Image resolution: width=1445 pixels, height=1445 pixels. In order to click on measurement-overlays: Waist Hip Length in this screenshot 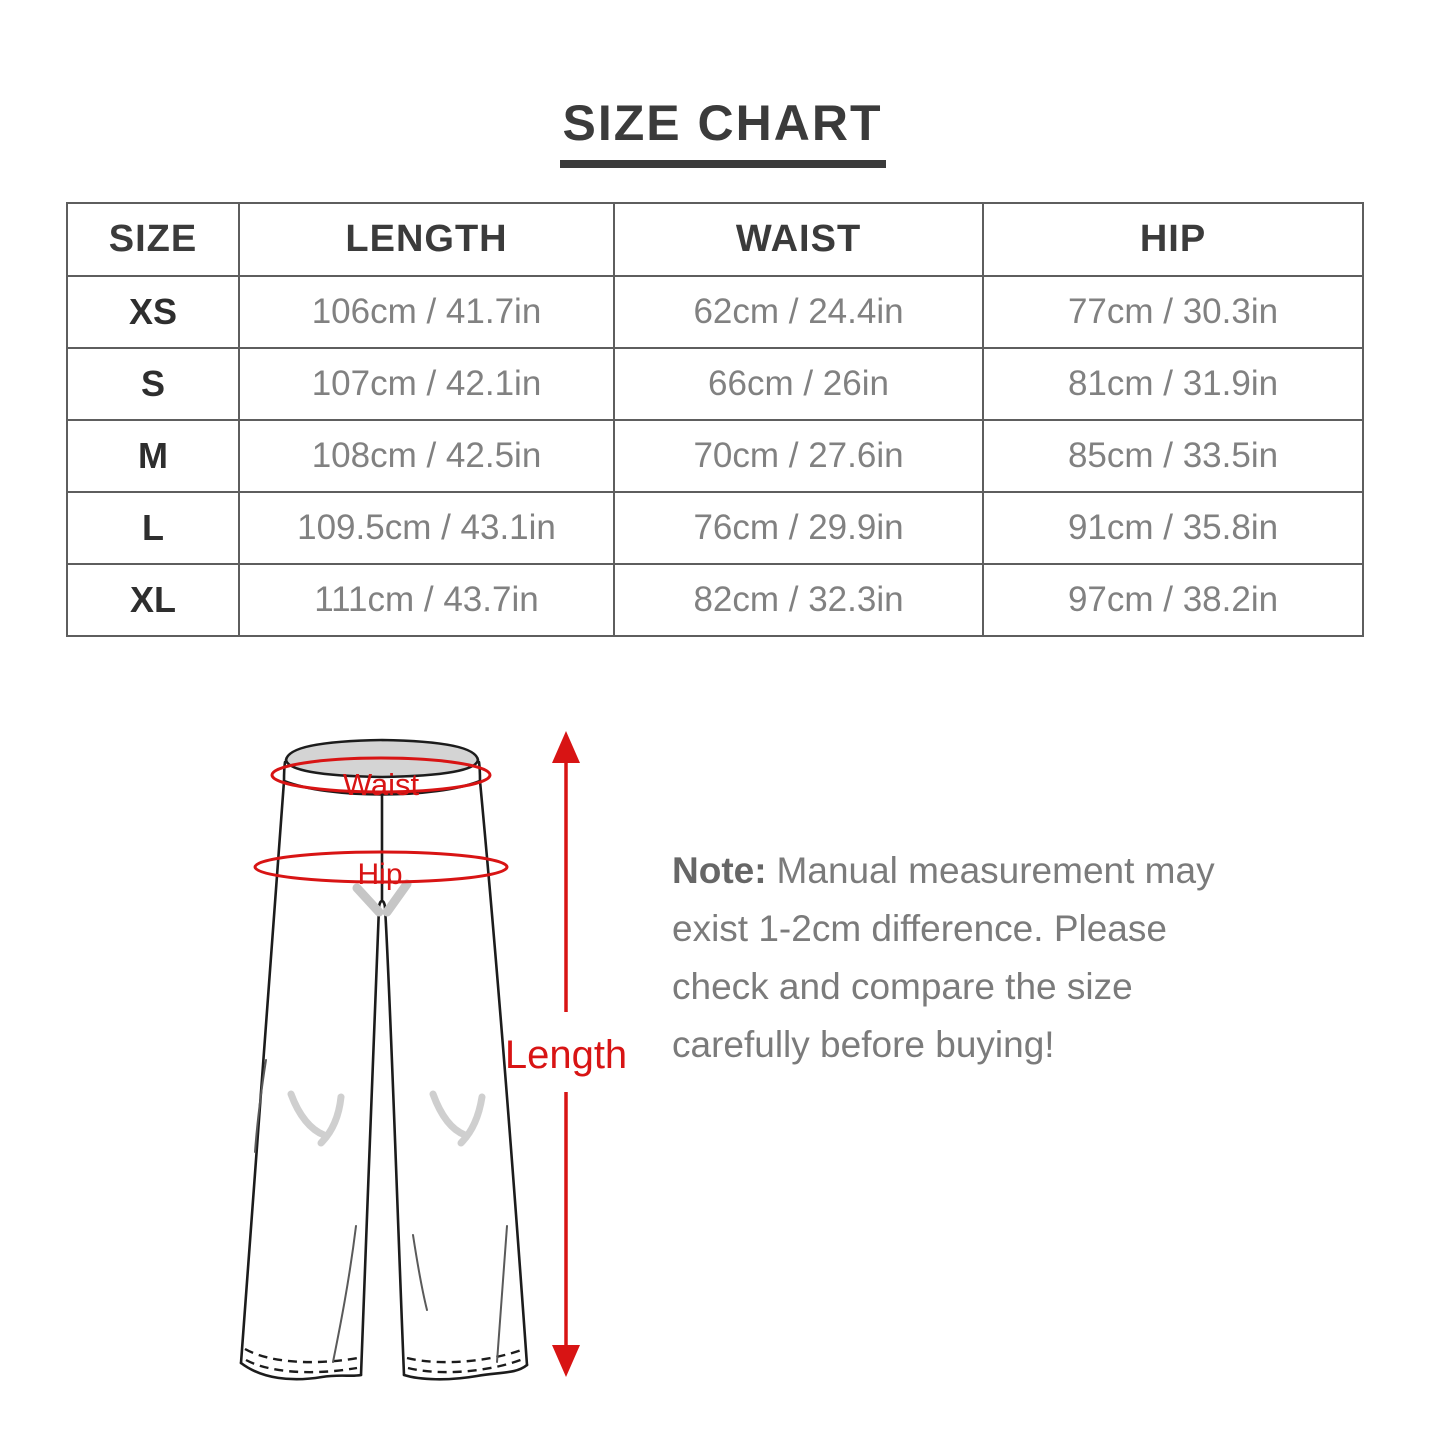, I will do `click(440, 1054)`.